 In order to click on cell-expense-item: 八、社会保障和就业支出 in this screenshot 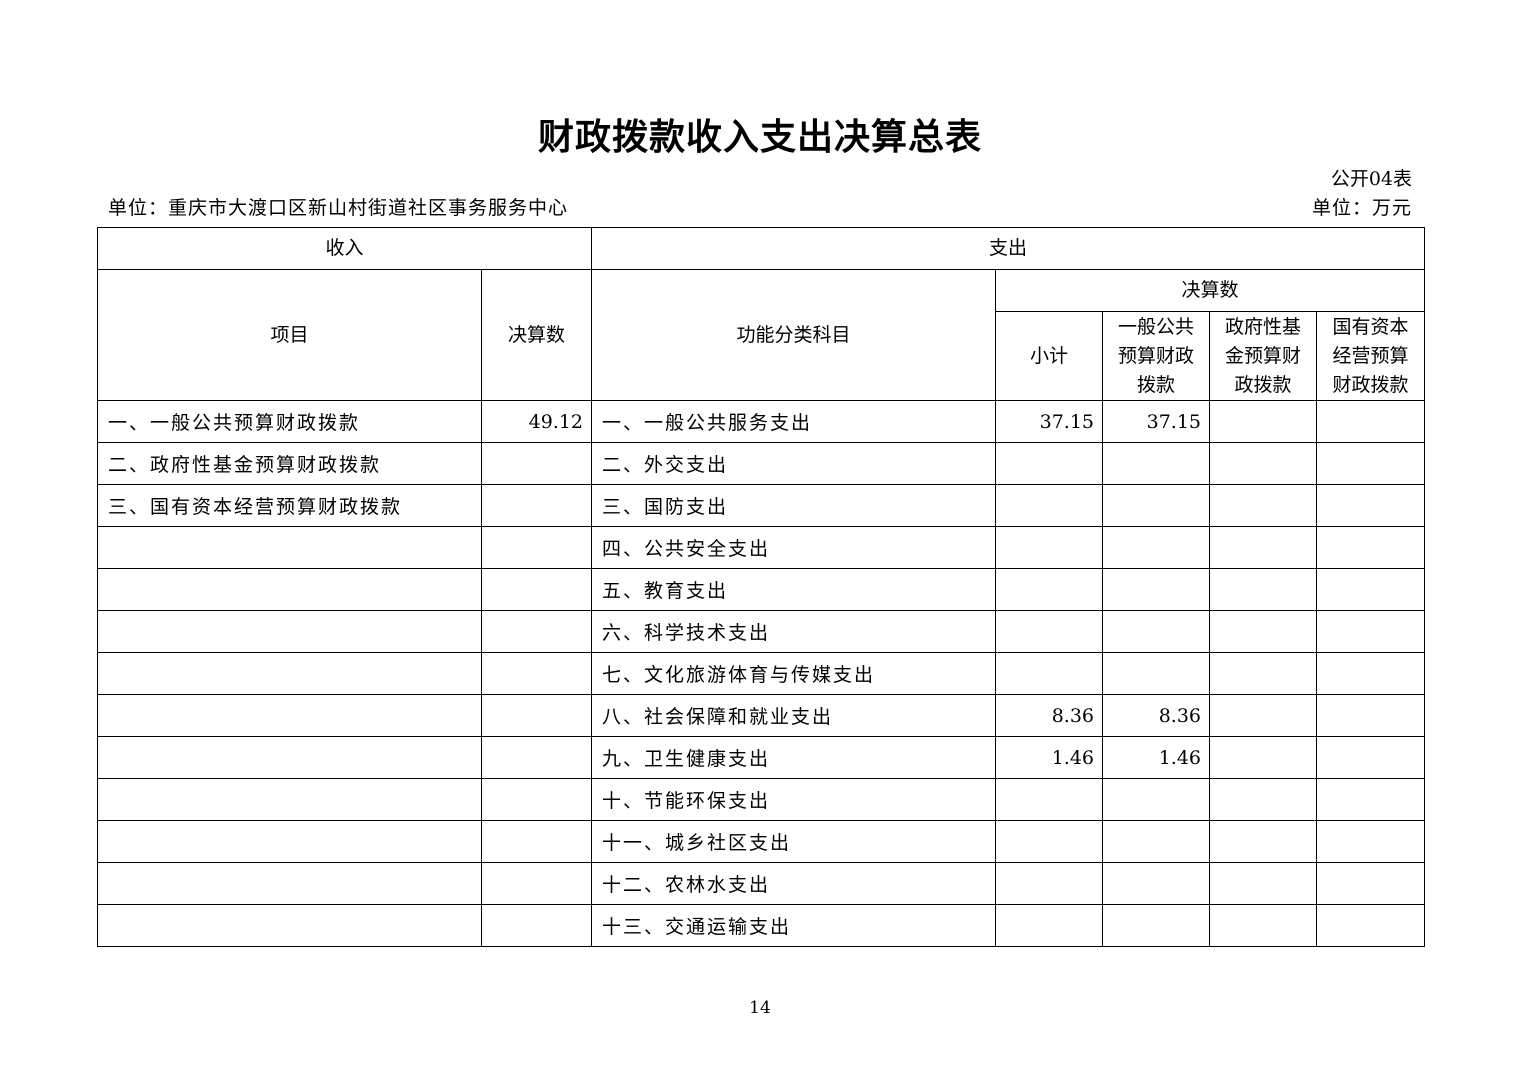, I will do `click(794, 715)`.